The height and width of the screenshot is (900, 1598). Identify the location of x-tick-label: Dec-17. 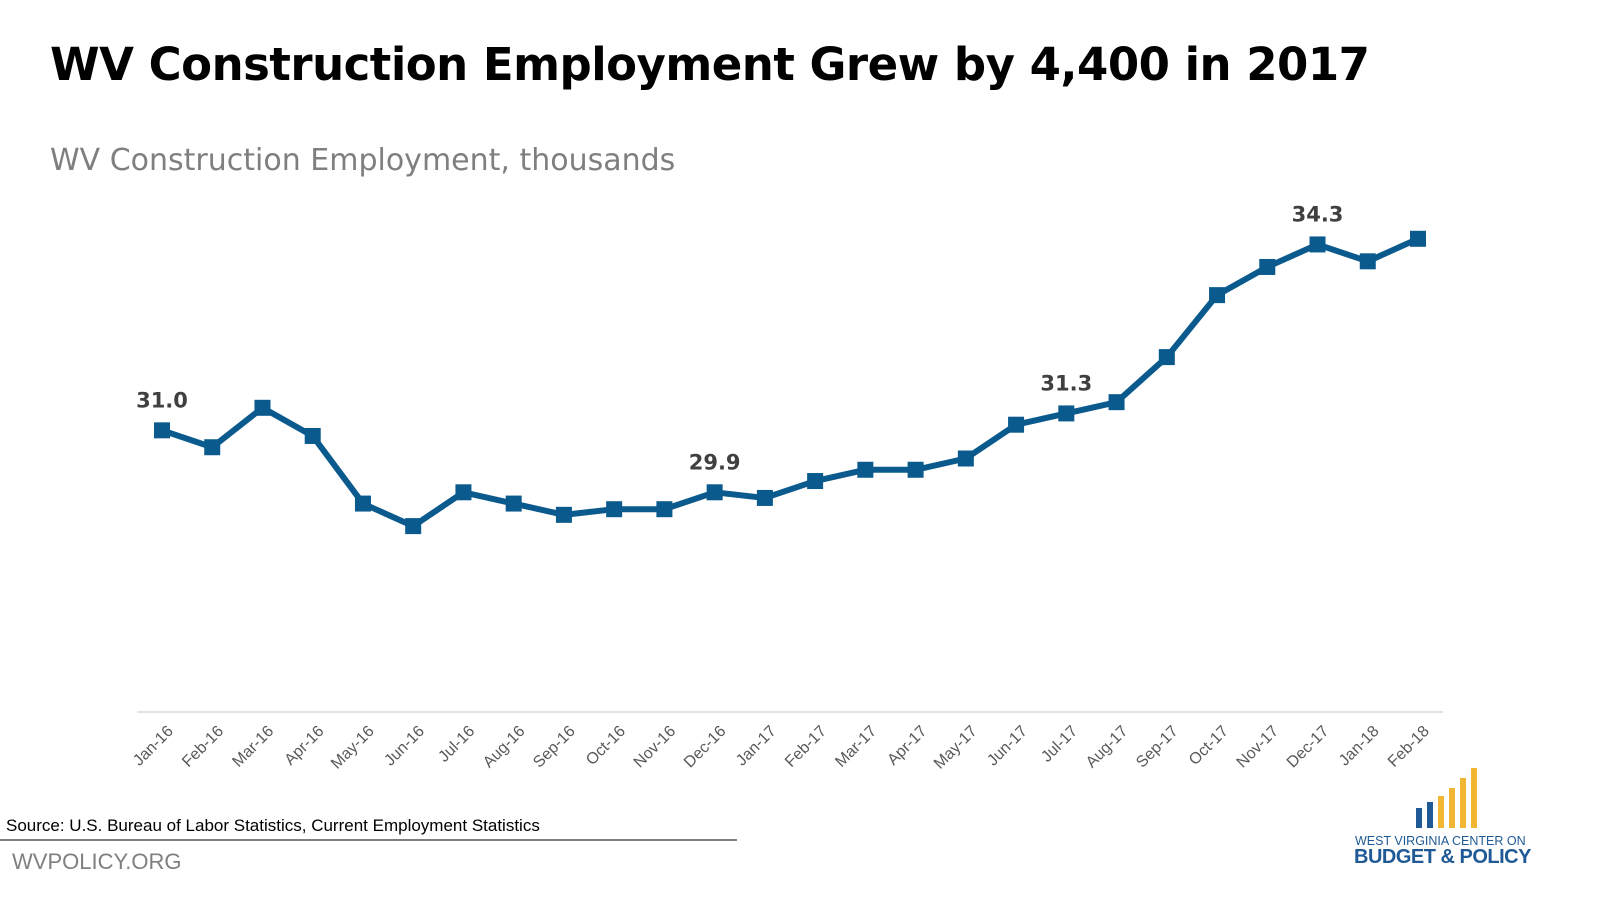
(1308, 747).